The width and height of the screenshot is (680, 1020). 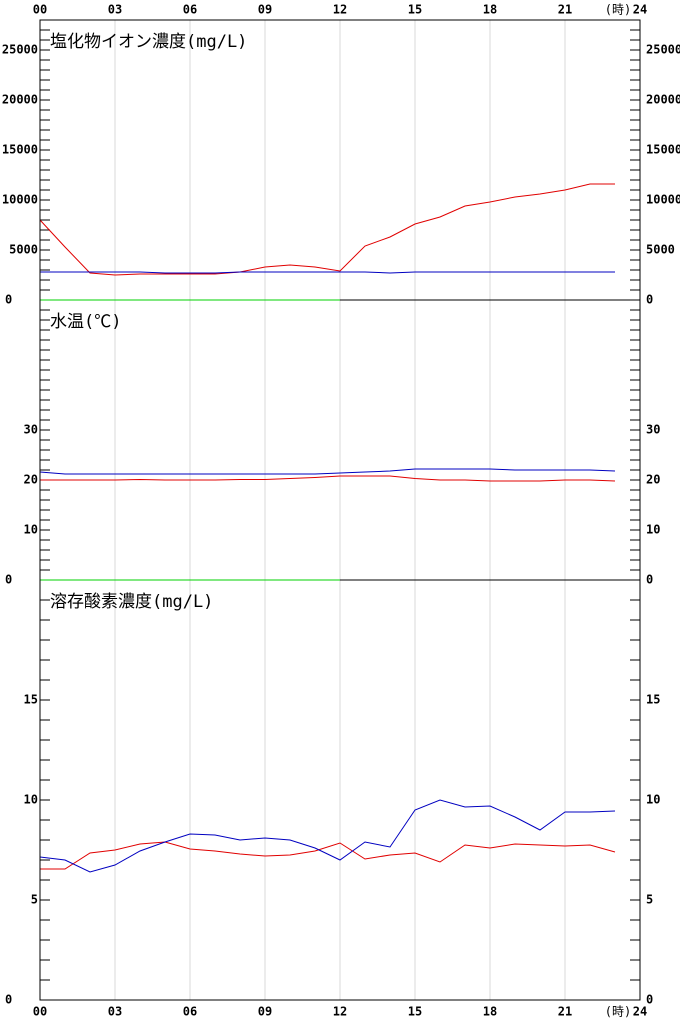 I want to click on chart-title: 水温(℃), so click(x=85, y=322).